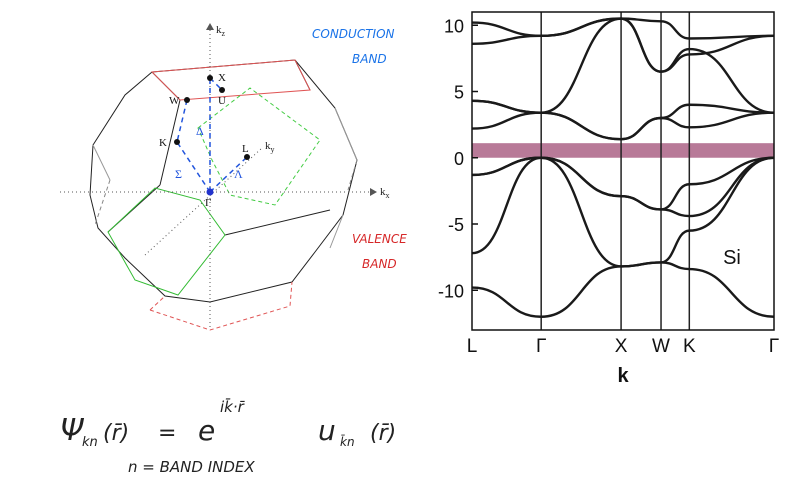 Image resolution: width=803 pixels, height=493 pixels. I want to click on point-w-label: W, so click(174, 101).